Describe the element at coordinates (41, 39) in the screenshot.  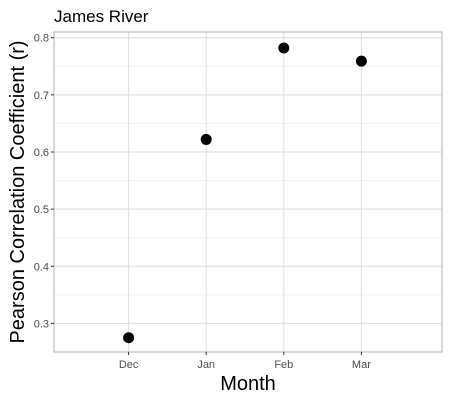
I see `y-tick-label: 0.8` at that location.